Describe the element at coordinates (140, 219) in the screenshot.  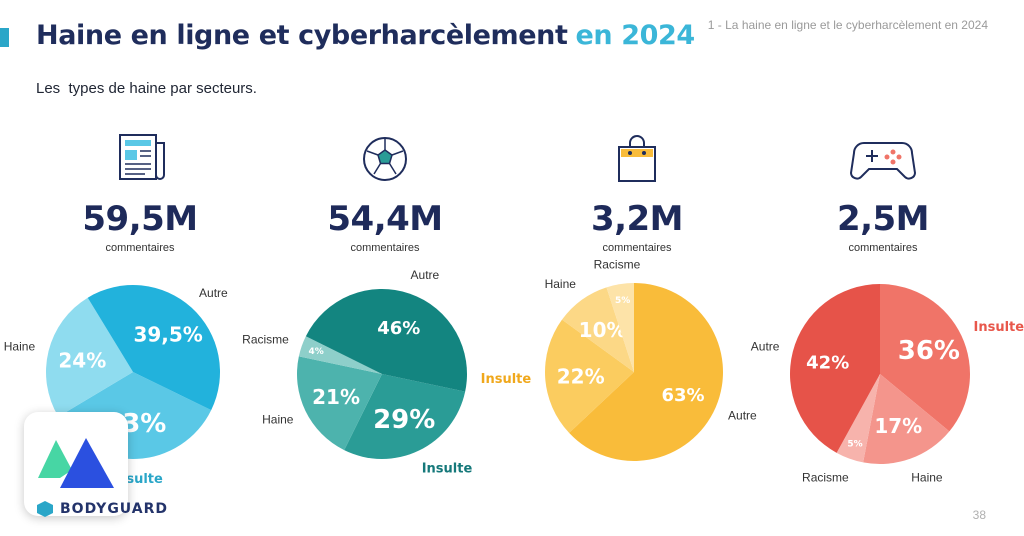
I see `comment-count: 59,5M` at that location.